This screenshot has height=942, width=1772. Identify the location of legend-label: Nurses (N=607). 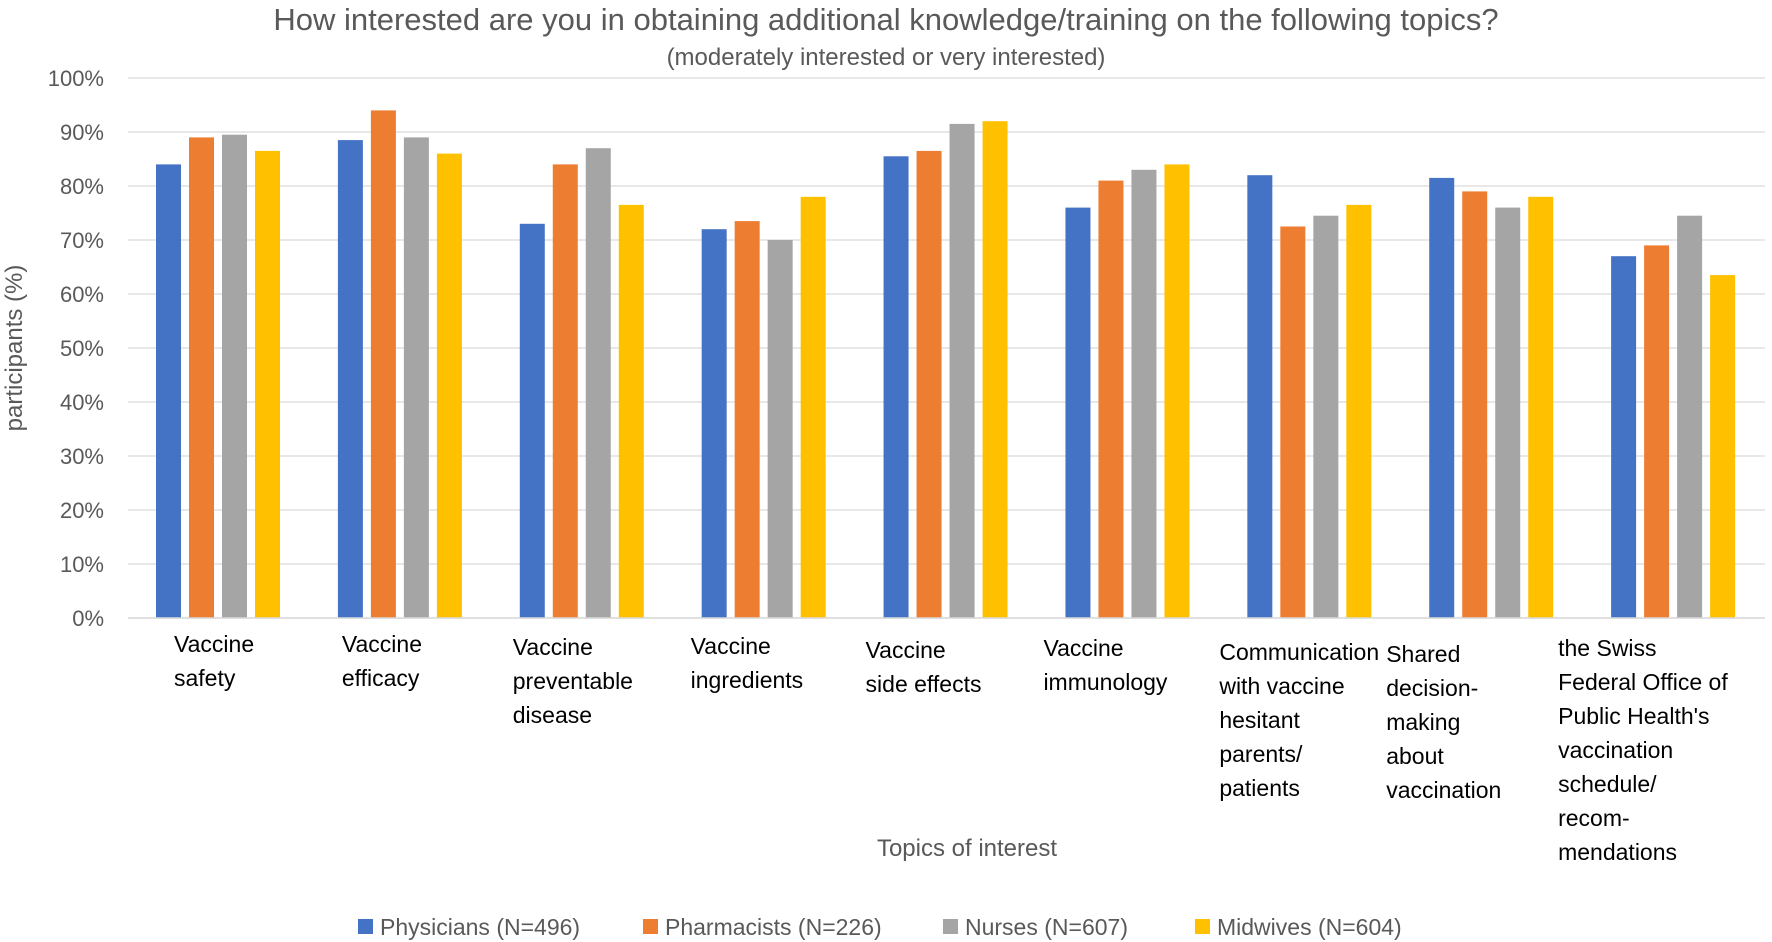
(1046, 927).